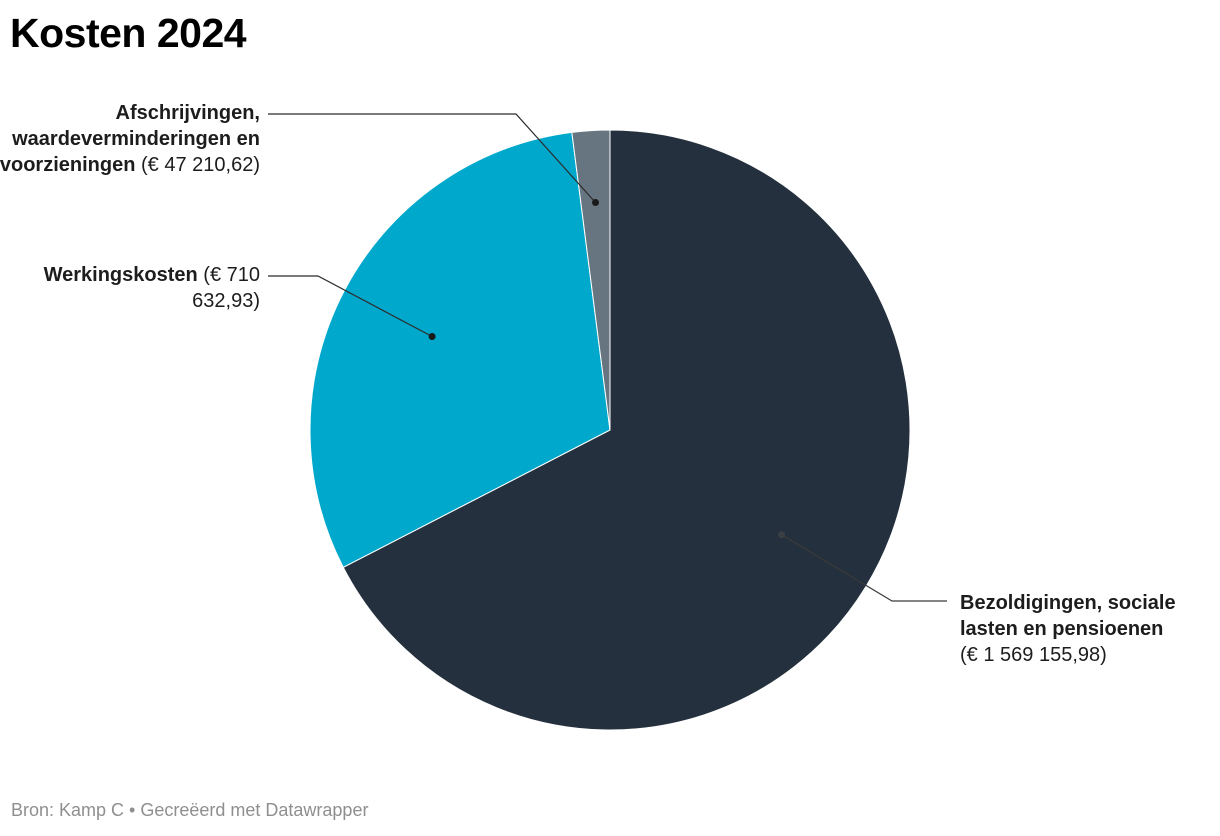 This screenshot has width=1220, height=836. What do you see at coordinates (200, 165) in the screenshot?
I see `slice-label-value: (€ 47 210,62)` at bounding box center [200, 165].